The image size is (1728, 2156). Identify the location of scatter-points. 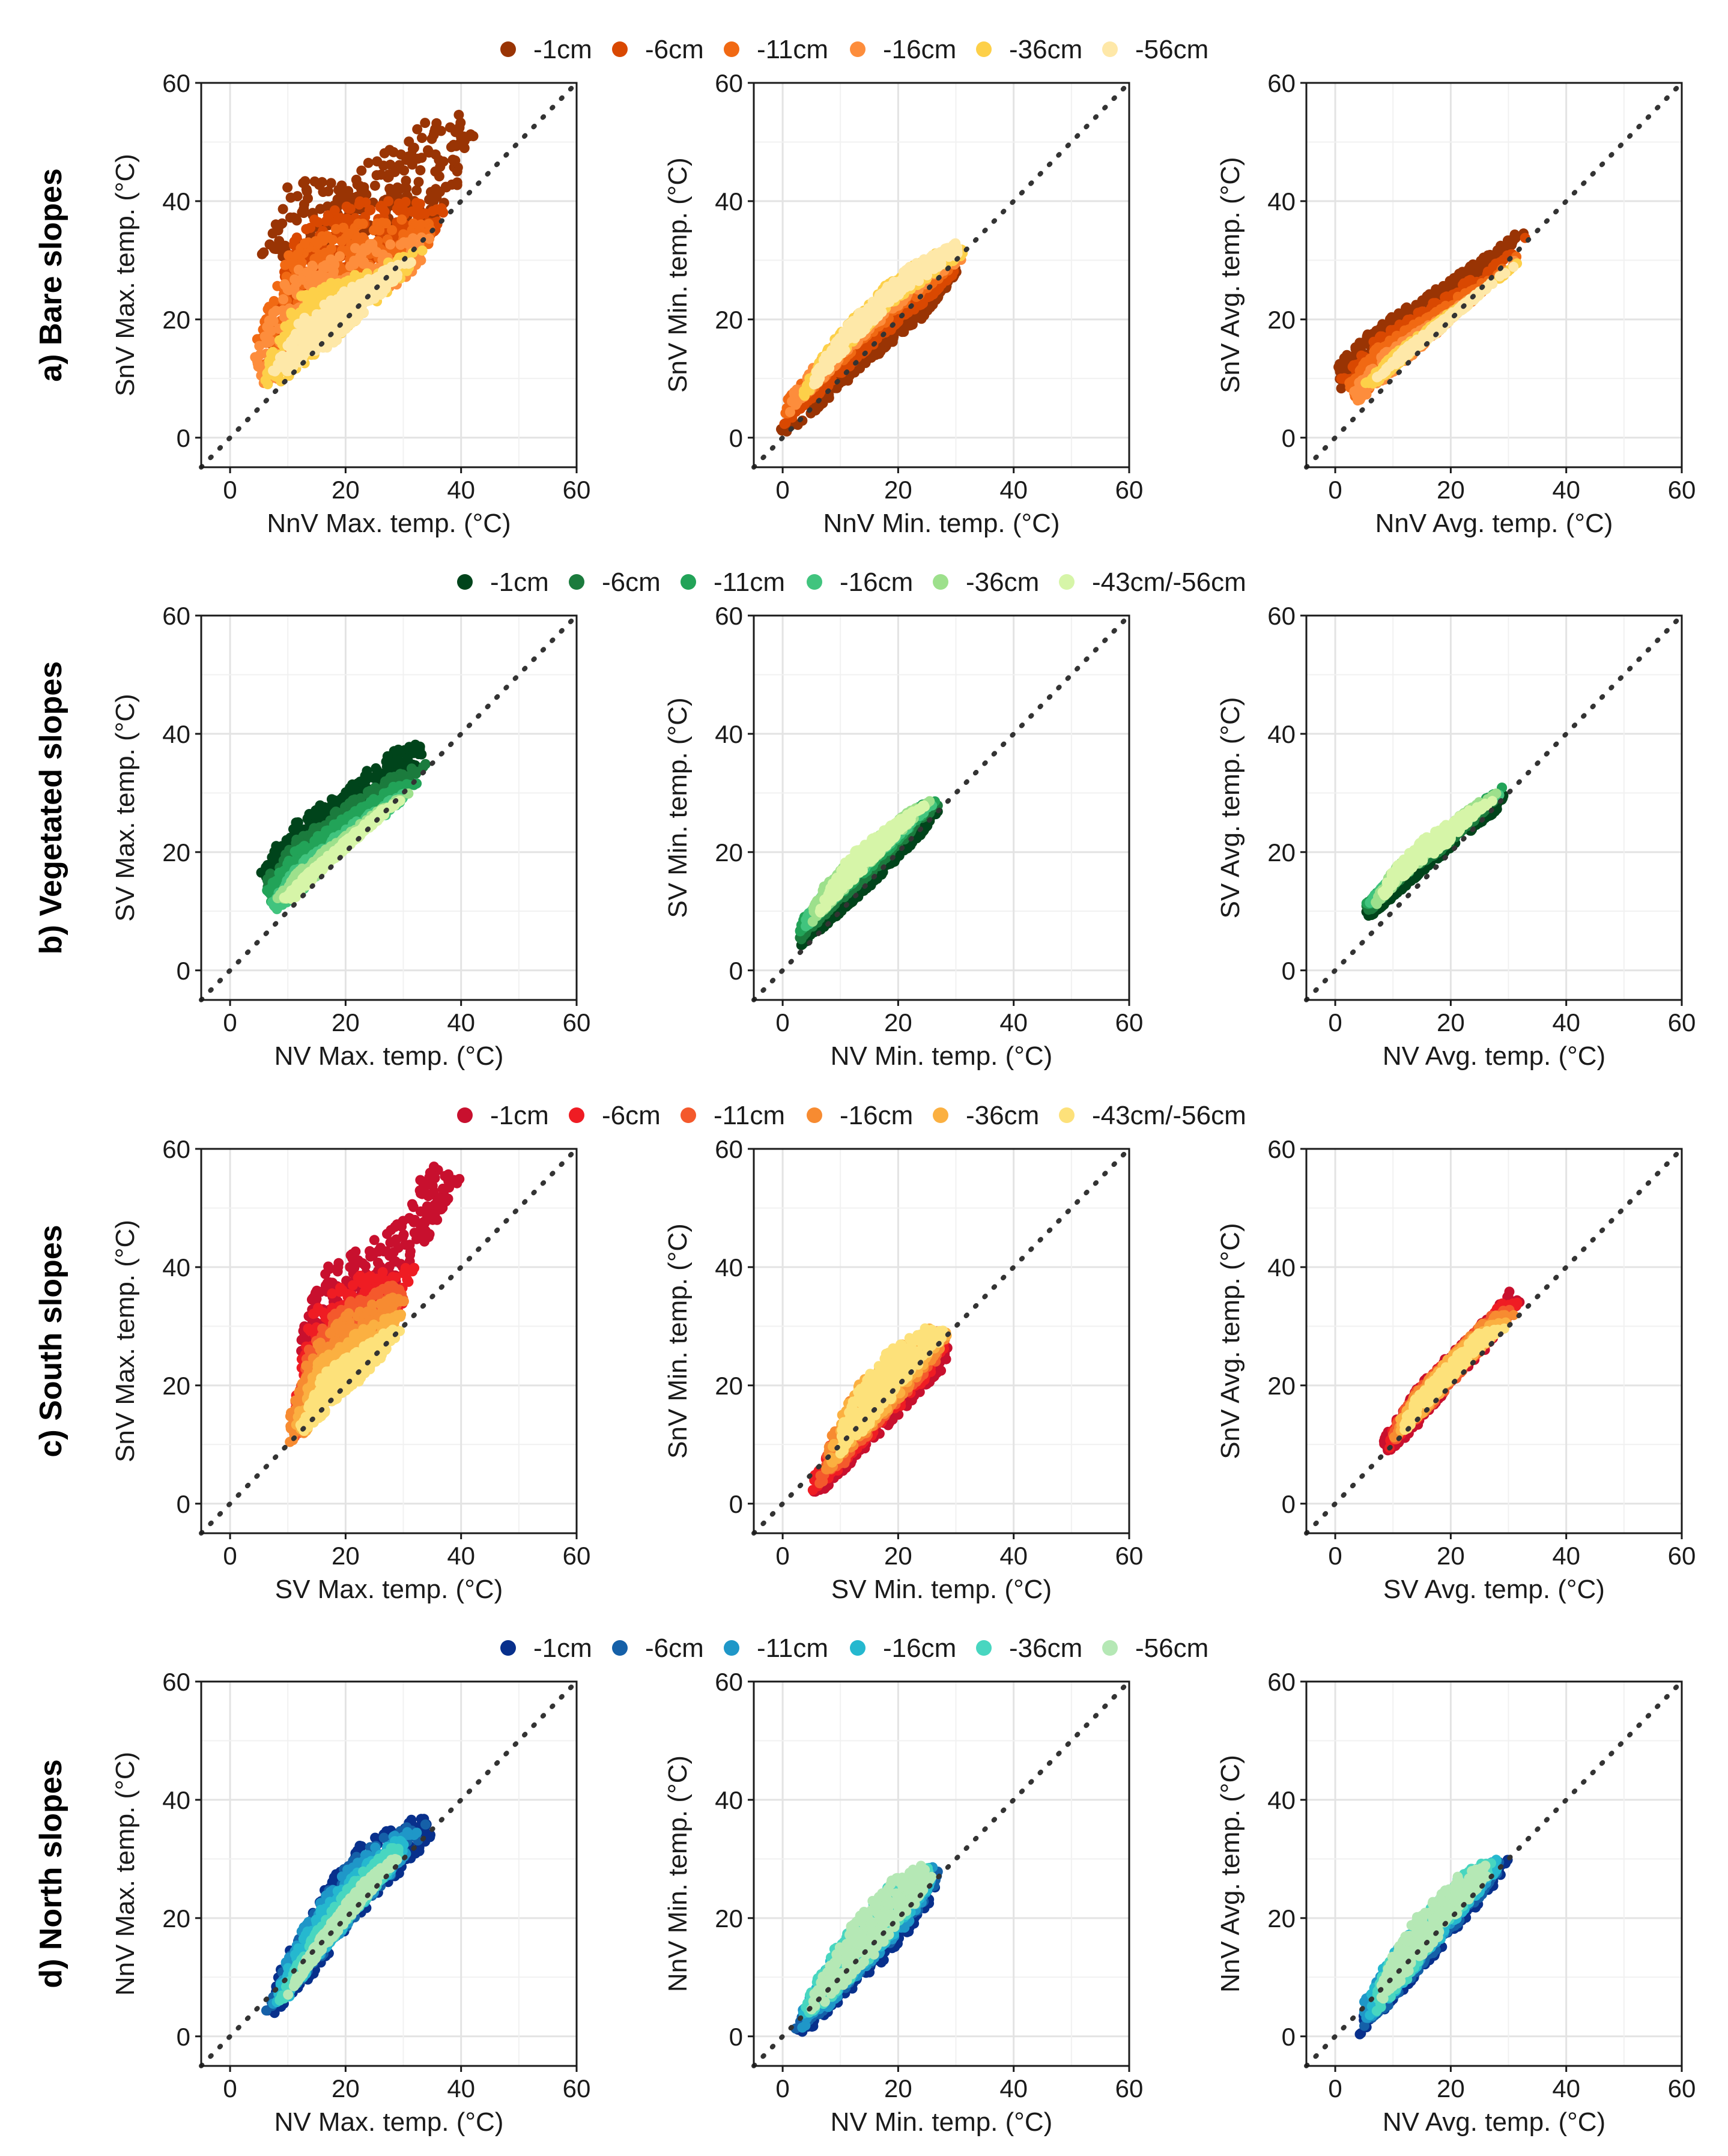
(364, 250).